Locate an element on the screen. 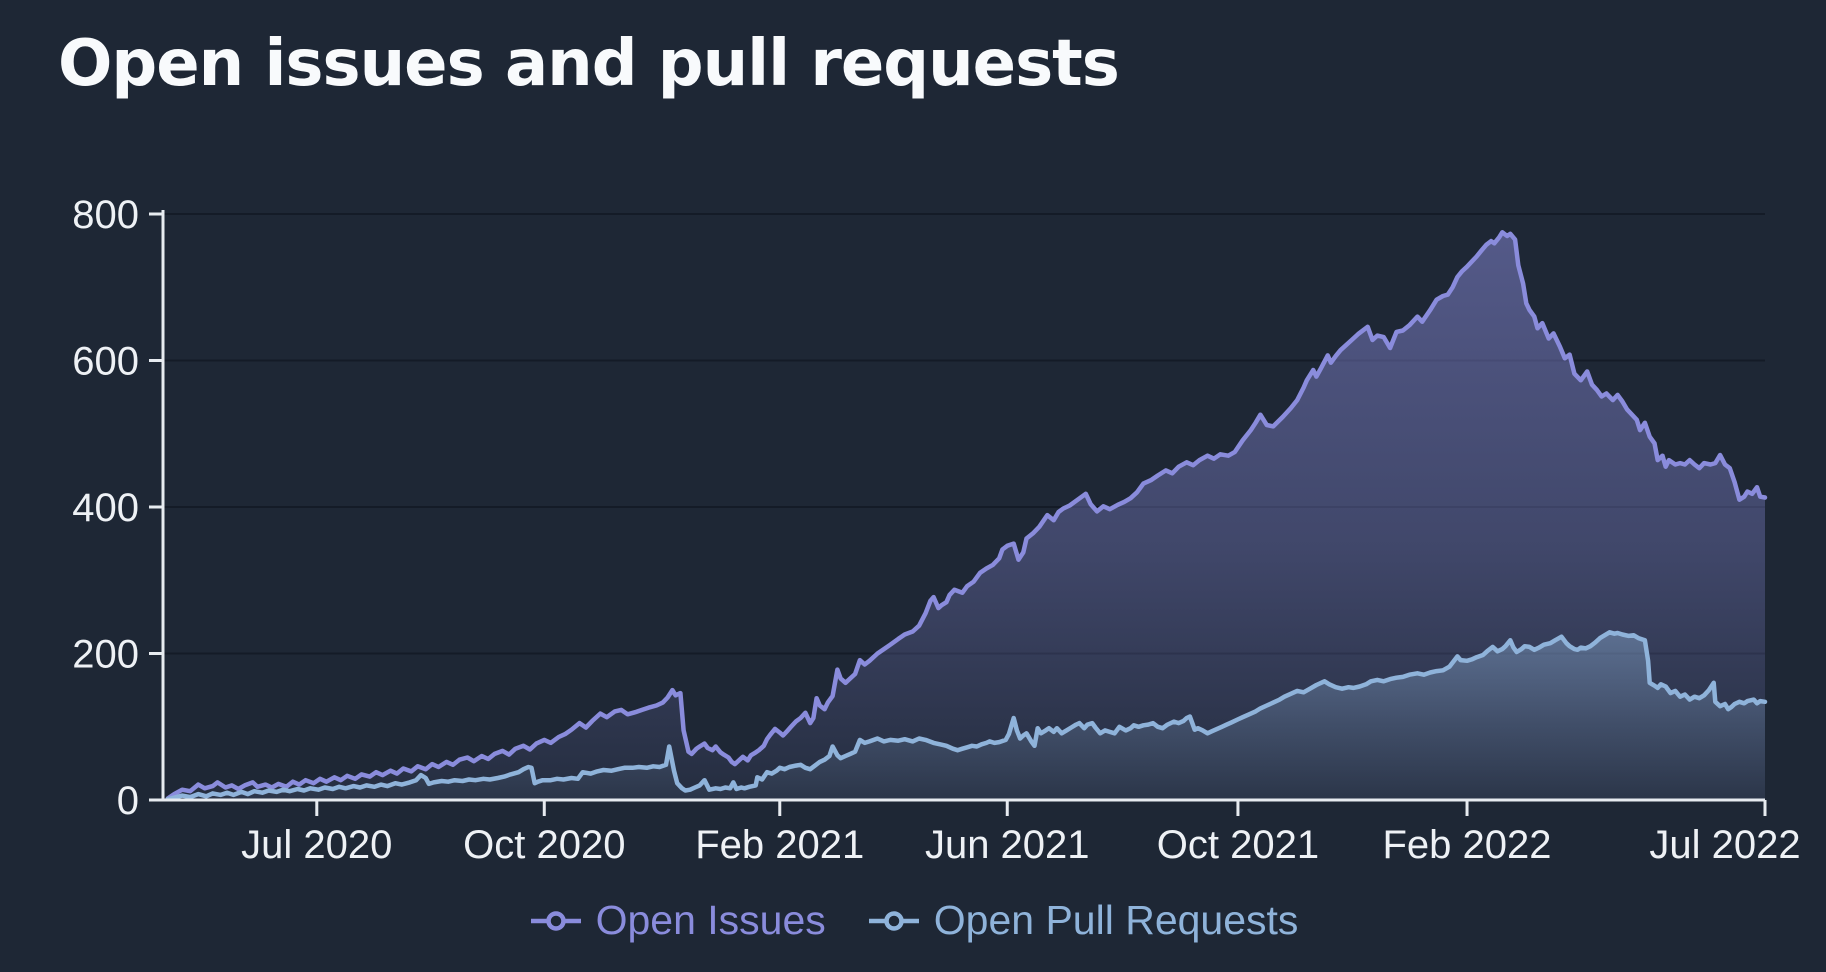 This screenshot has height=972, width=1826. legend-label-open-pull-requests: Open Pull Requests is located at coordinates (1116, 920).